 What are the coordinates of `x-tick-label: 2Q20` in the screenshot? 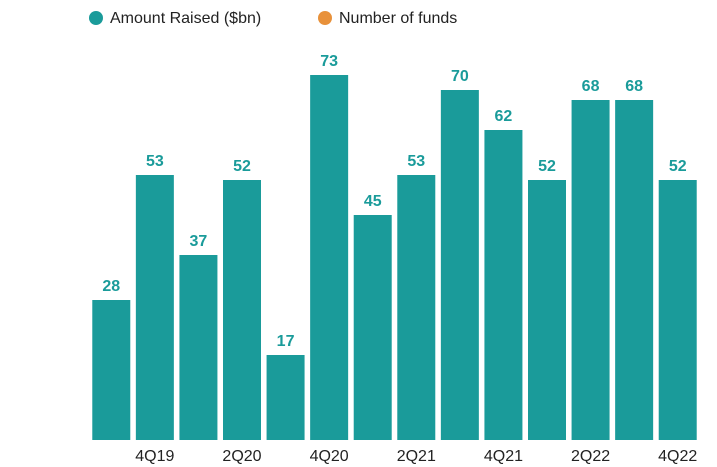 It's located at (241, 456).